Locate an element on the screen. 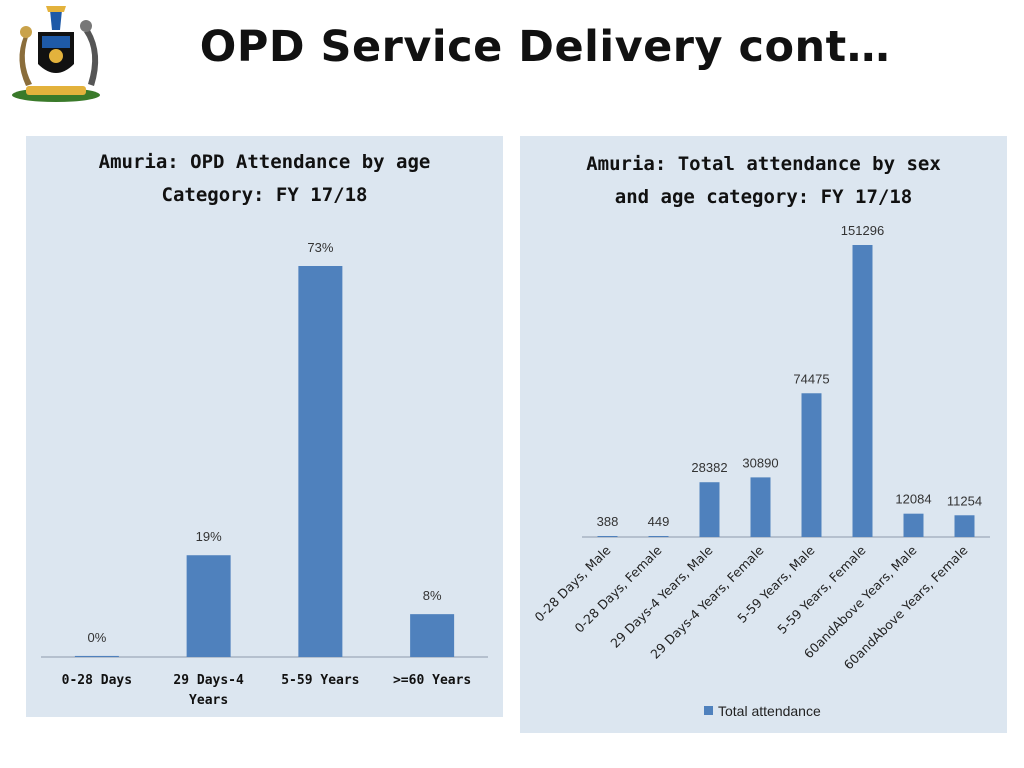 Image resolution: width=1024 pixels, height=768 pixels. age-chart-title-line2: Category: FY 17/18 is located at coordinates (264, 195).